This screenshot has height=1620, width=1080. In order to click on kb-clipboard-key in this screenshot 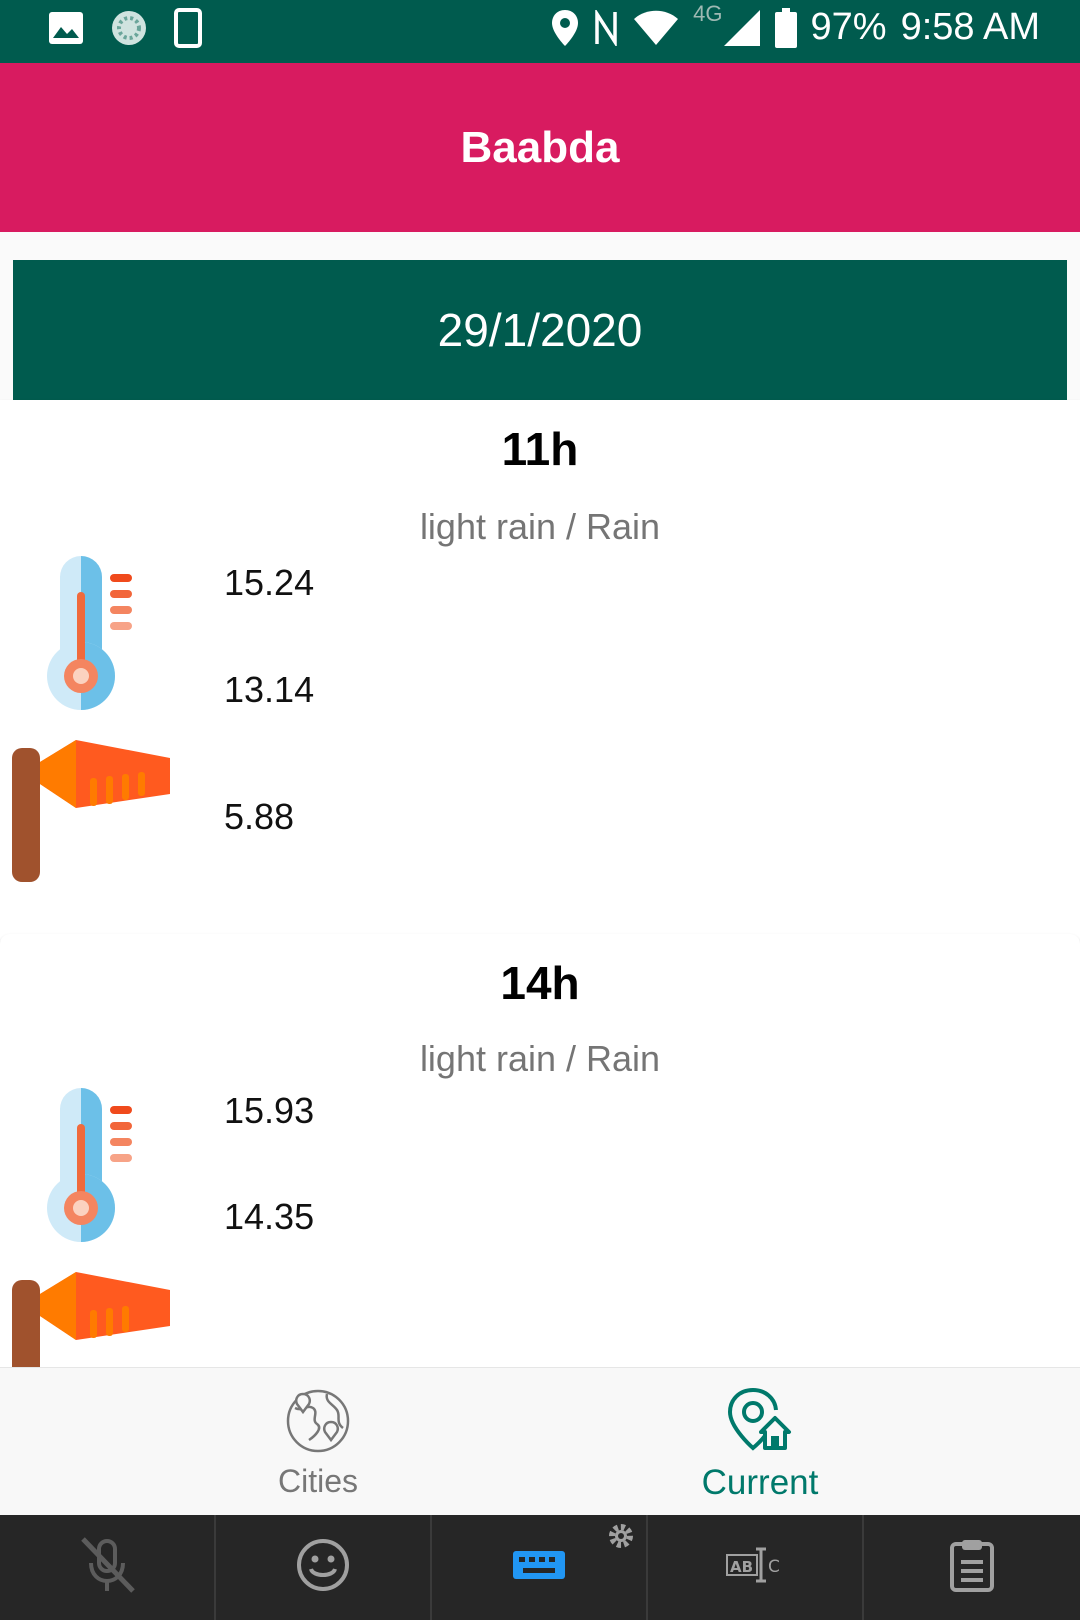, I will do `click(972, 1567)`.